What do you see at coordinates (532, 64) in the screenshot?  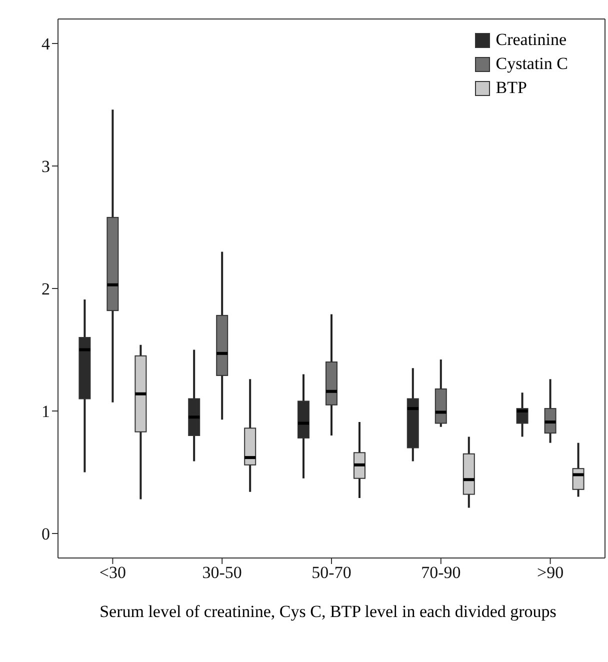 I see `legend-label: Cystatin C` at bounding box center [532, 64].